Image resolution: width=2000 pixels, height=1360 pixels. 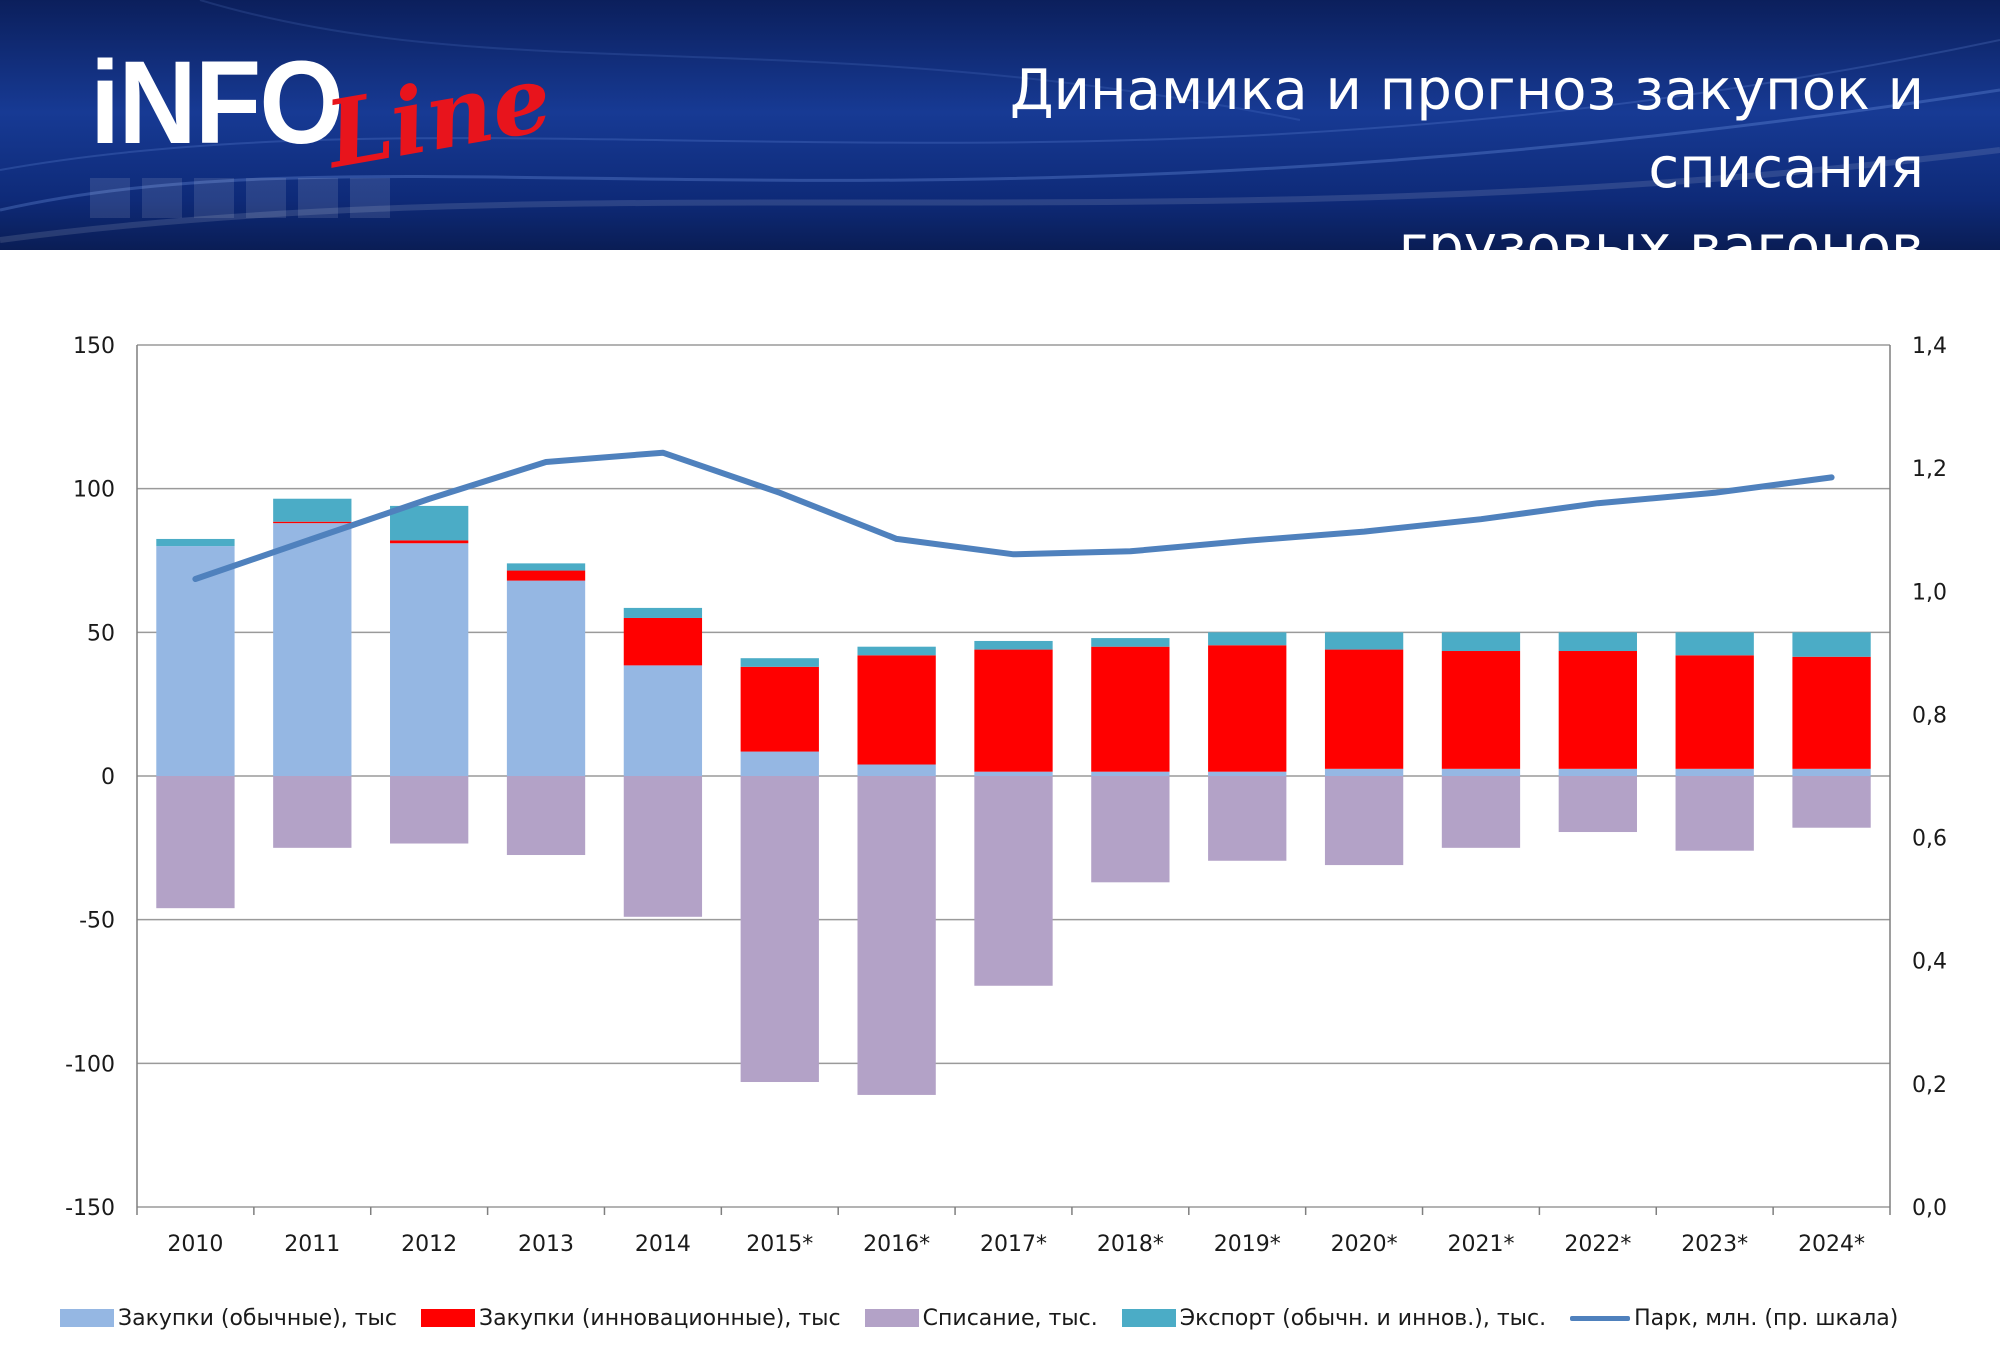 What do you see at coordinates (257, 1318) in the screenshot?
I see `legend-label-regular: Закупки (обычные), тыс` at bounding box center [257, 1318].